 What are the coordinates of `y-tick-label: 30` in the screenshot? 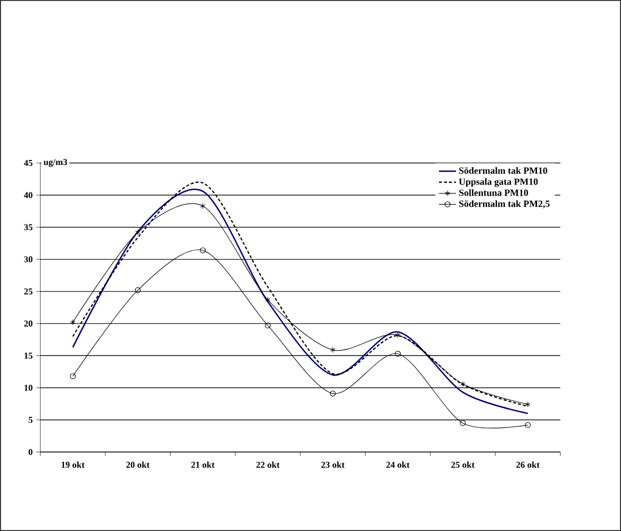 It's located at (28, 259).